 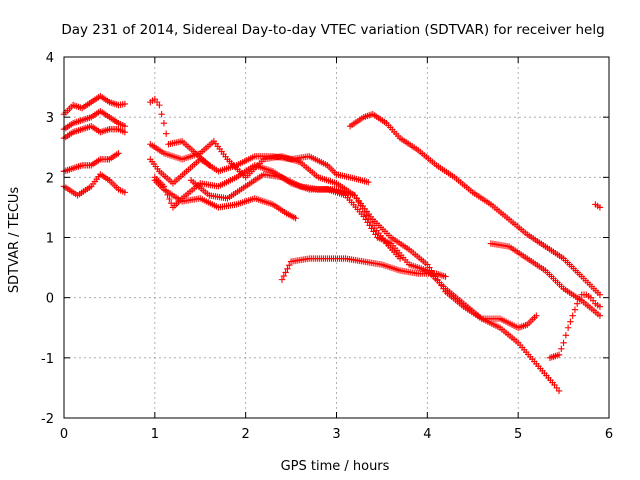 What do you see at coordinates (575, 326) in the screenshot?
I see `series-arc-o` at bounding box center [575, 326].